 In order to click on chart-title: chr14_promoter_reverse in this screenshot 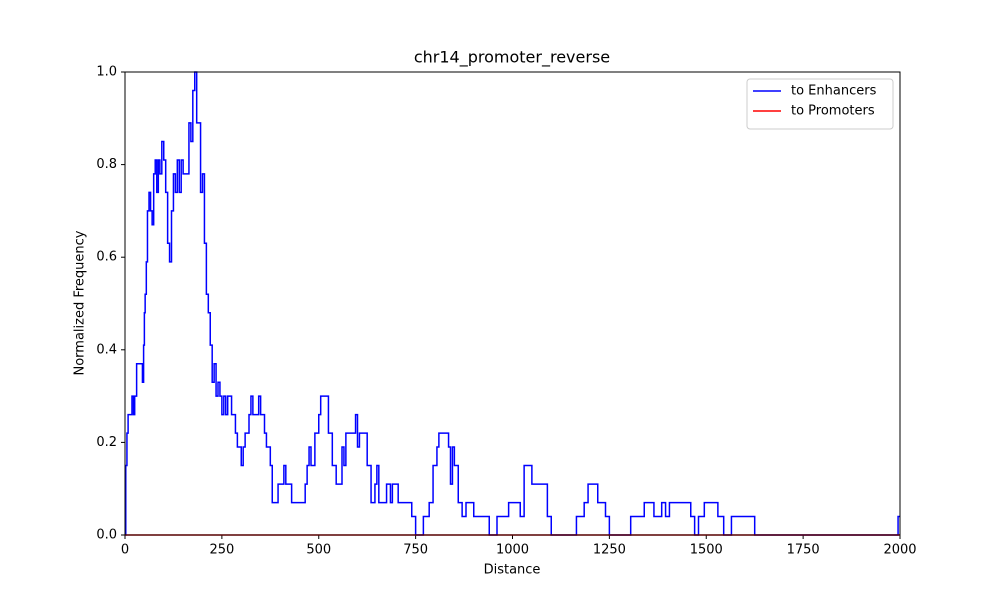, I will do `click(512, 58)`.